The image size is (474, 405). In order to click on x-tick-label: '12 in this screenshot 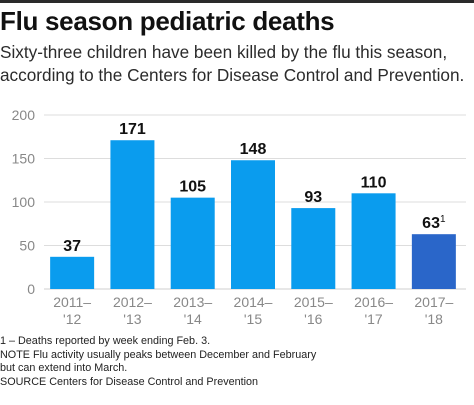, I will do `click(72, 319)`.